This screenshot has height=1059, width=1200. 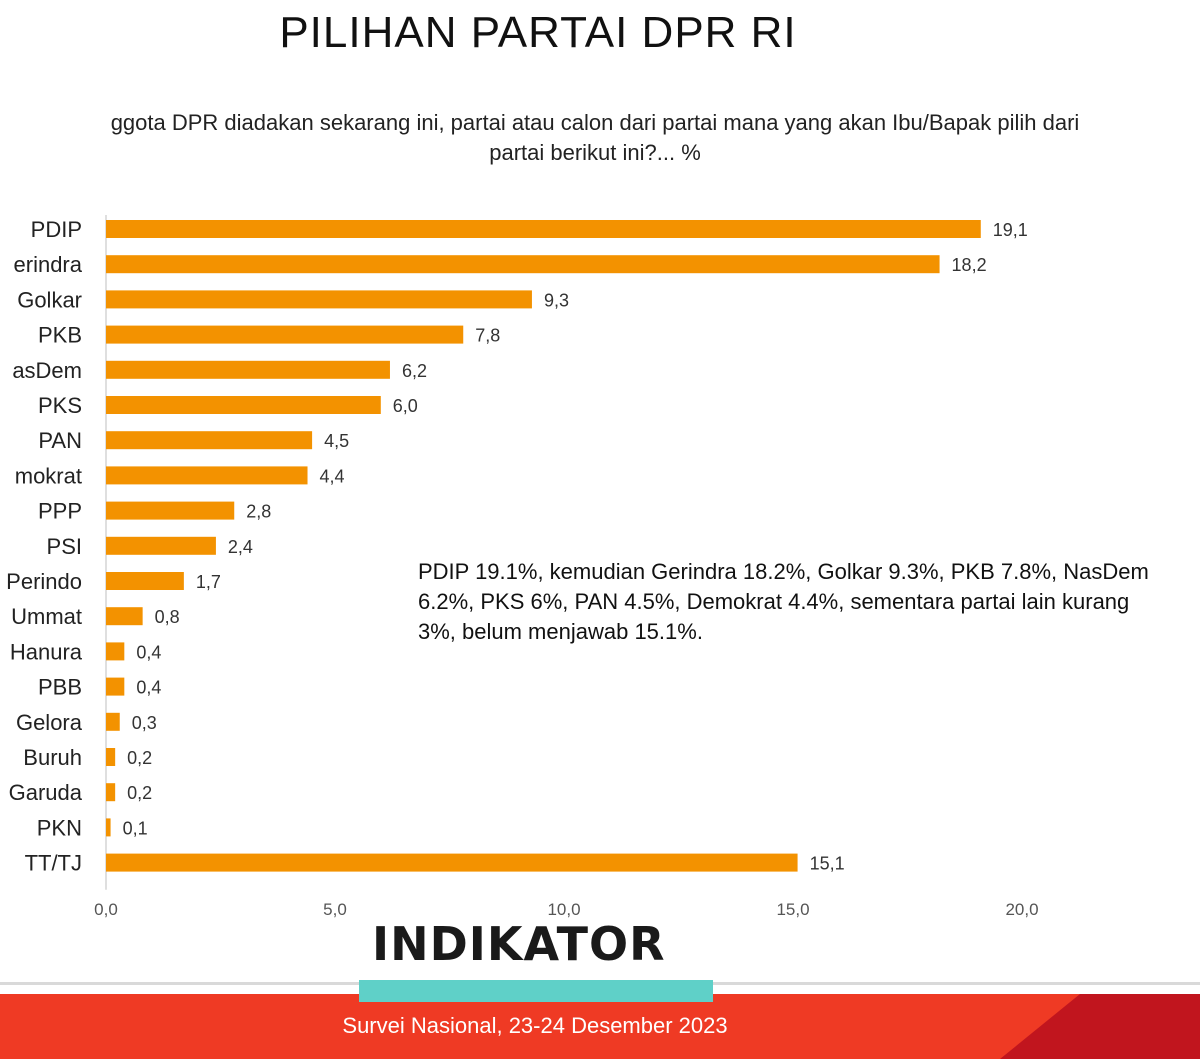 What do you see at coordinates (208, 582) in the screenshot?
I see `value-label: 1,7` at bounding box center [208, 582].